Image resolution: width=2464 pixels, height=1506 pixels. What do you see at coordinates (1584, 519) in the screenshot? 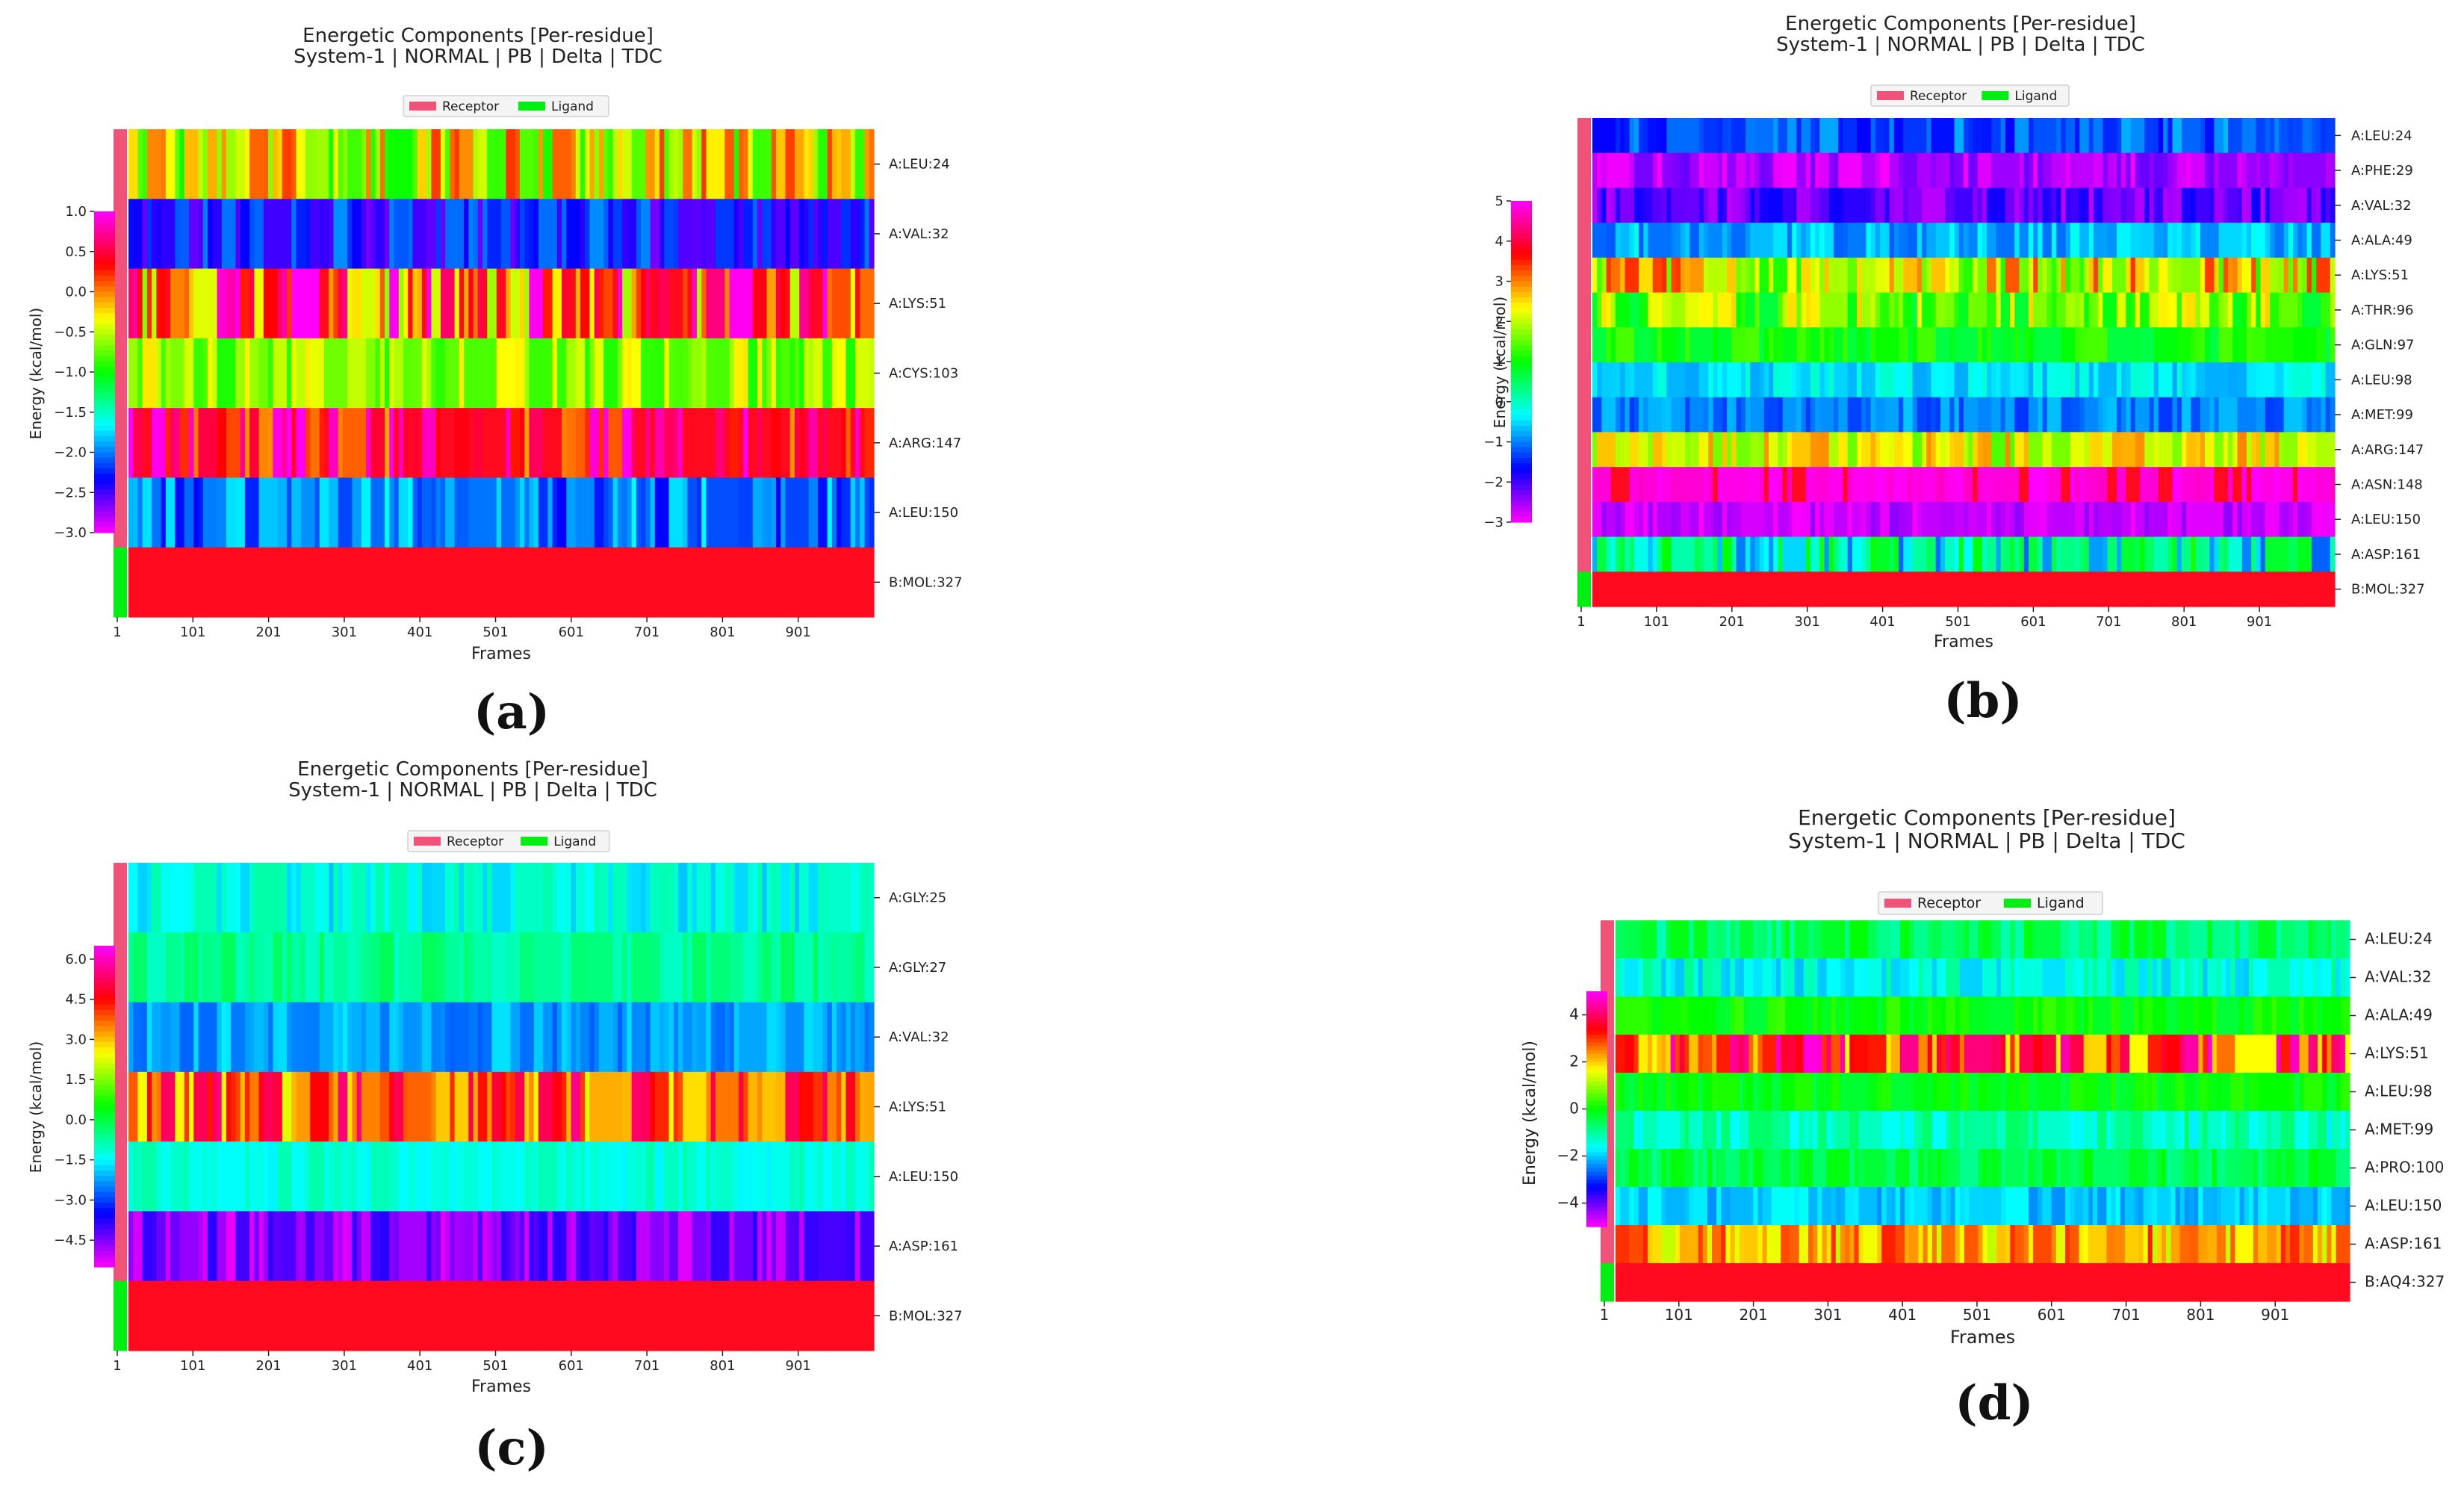
I see `group-bar-receptor` at bounding box center [1584, 519].